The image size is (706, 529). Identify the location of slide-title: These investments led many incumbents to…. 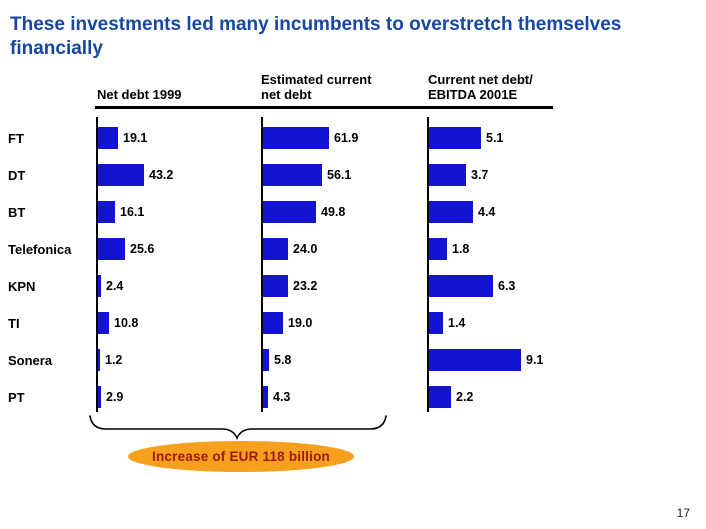
(316, 36).